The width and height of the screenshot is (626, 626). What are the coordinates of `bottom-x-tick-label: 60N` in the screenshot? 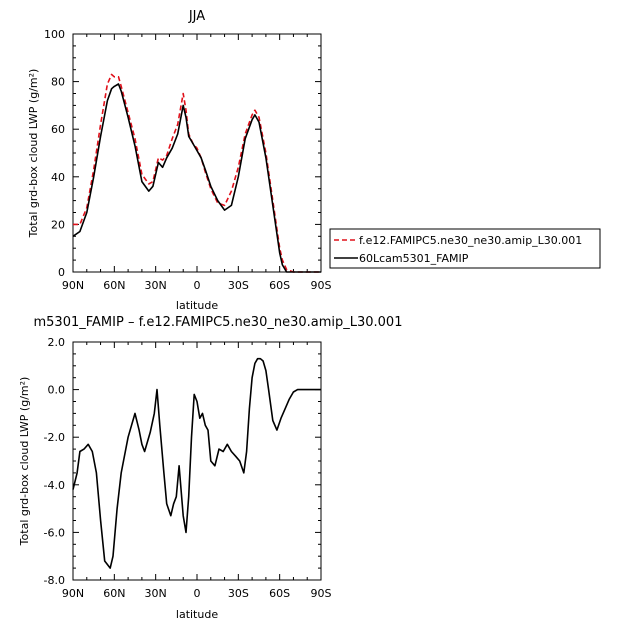 It's located at (114, 593).